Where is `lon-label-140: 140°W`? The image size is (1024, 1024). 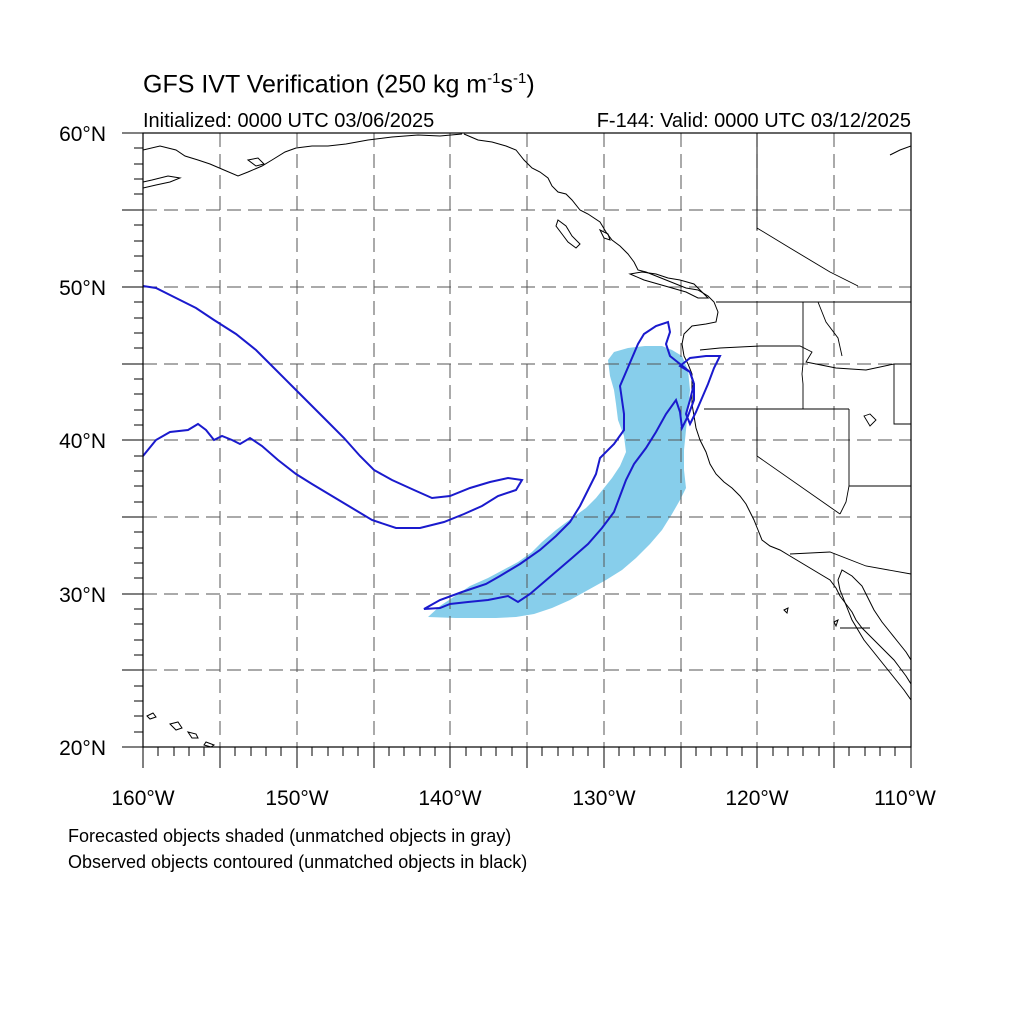 lon-label-140: 140°W is located at coordinates (449, 798).